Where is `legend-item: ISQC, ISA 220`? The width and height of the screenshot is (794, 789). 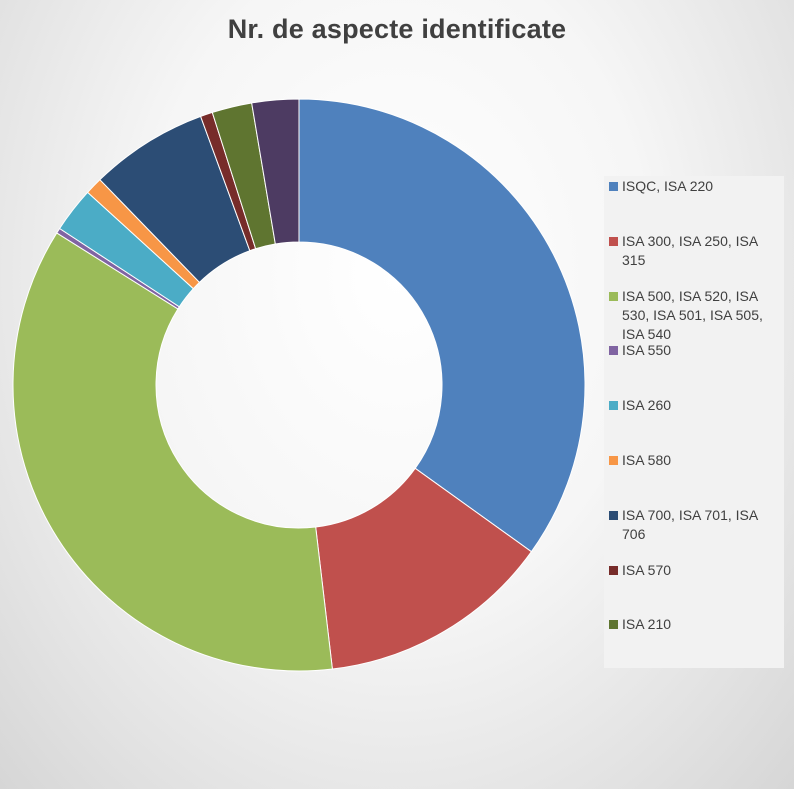 legend-item: ISQC, ISA 220 is located at coordinates (695, 186).